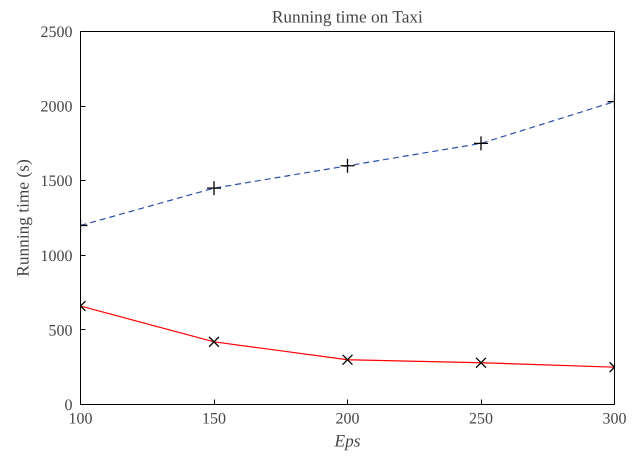  What do you see at coordinates (347, 441) in the screenshot?
I see `x-axis-title: Eps` at bounding box center [347, 441].